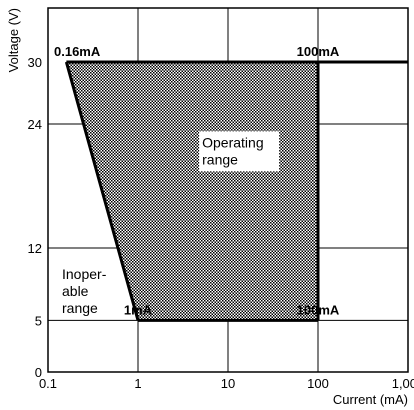  I want to click on annotation-label: 1mA, so click(138, 309).